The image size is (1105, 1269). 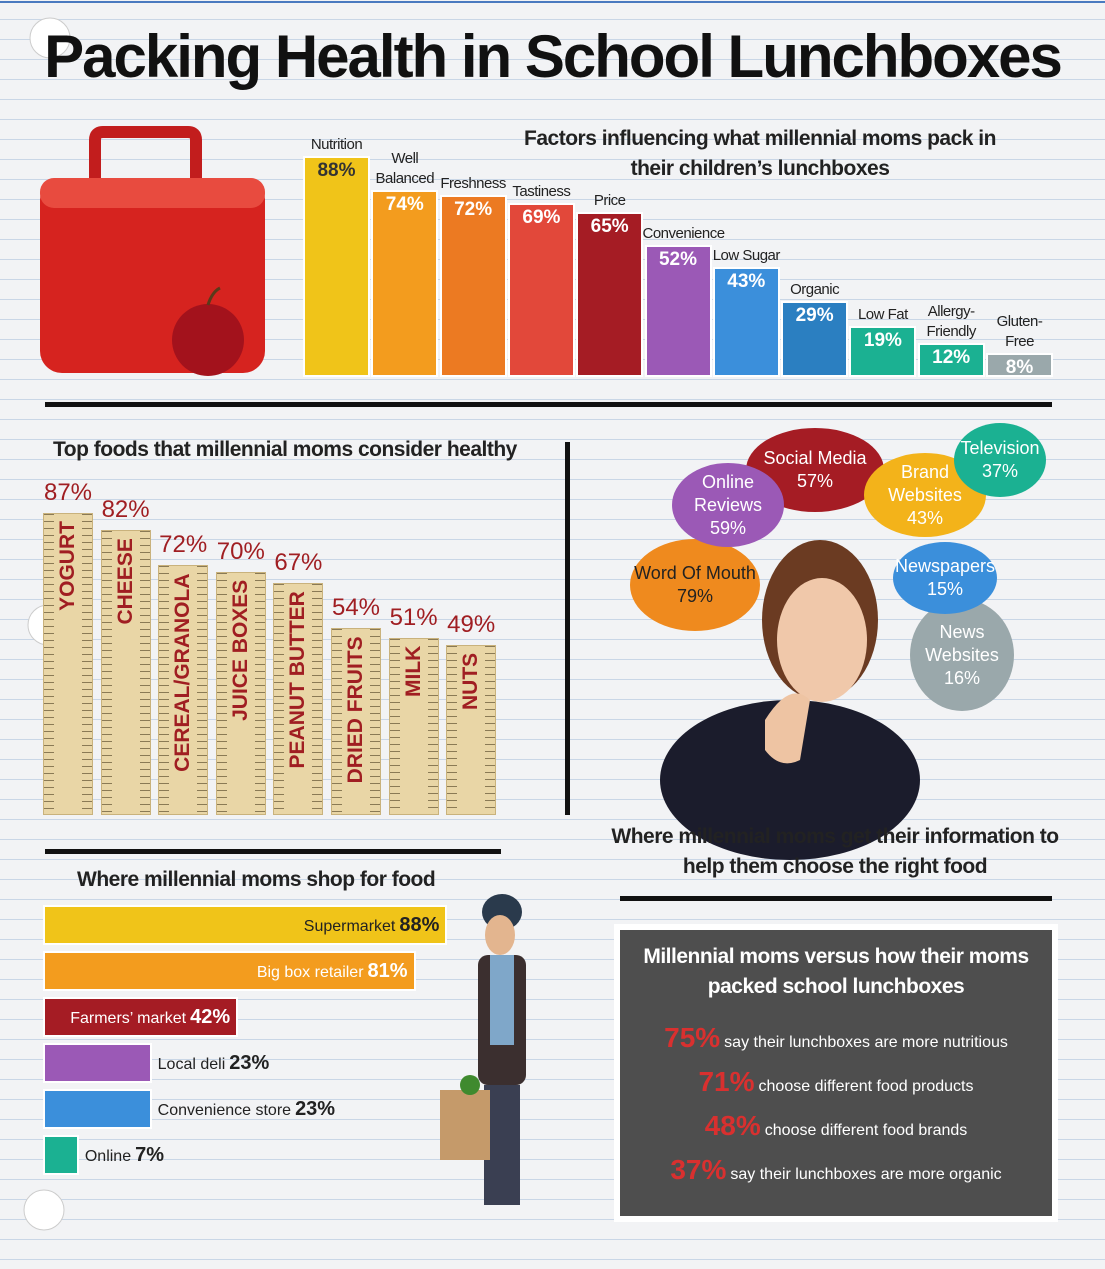 What do you see at coordinates (962, 677) in the screenshot?
I see `callout-value: 16%` at bounding box center [962, 677].